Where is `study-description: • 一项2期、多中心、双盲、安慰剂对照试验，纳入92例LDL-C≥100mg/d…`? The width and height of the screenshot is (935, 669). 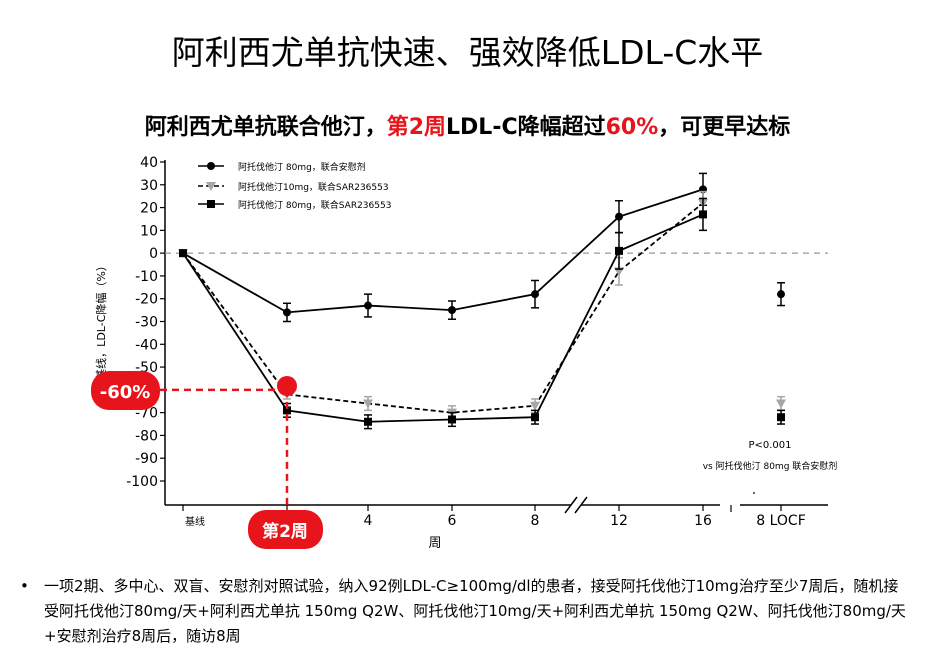 study-description: • 一项2期、多中心、双盲、安慰剂对照试验，纳入92例LDL-C≥100mg/d… is located at coordinates (465, 611).